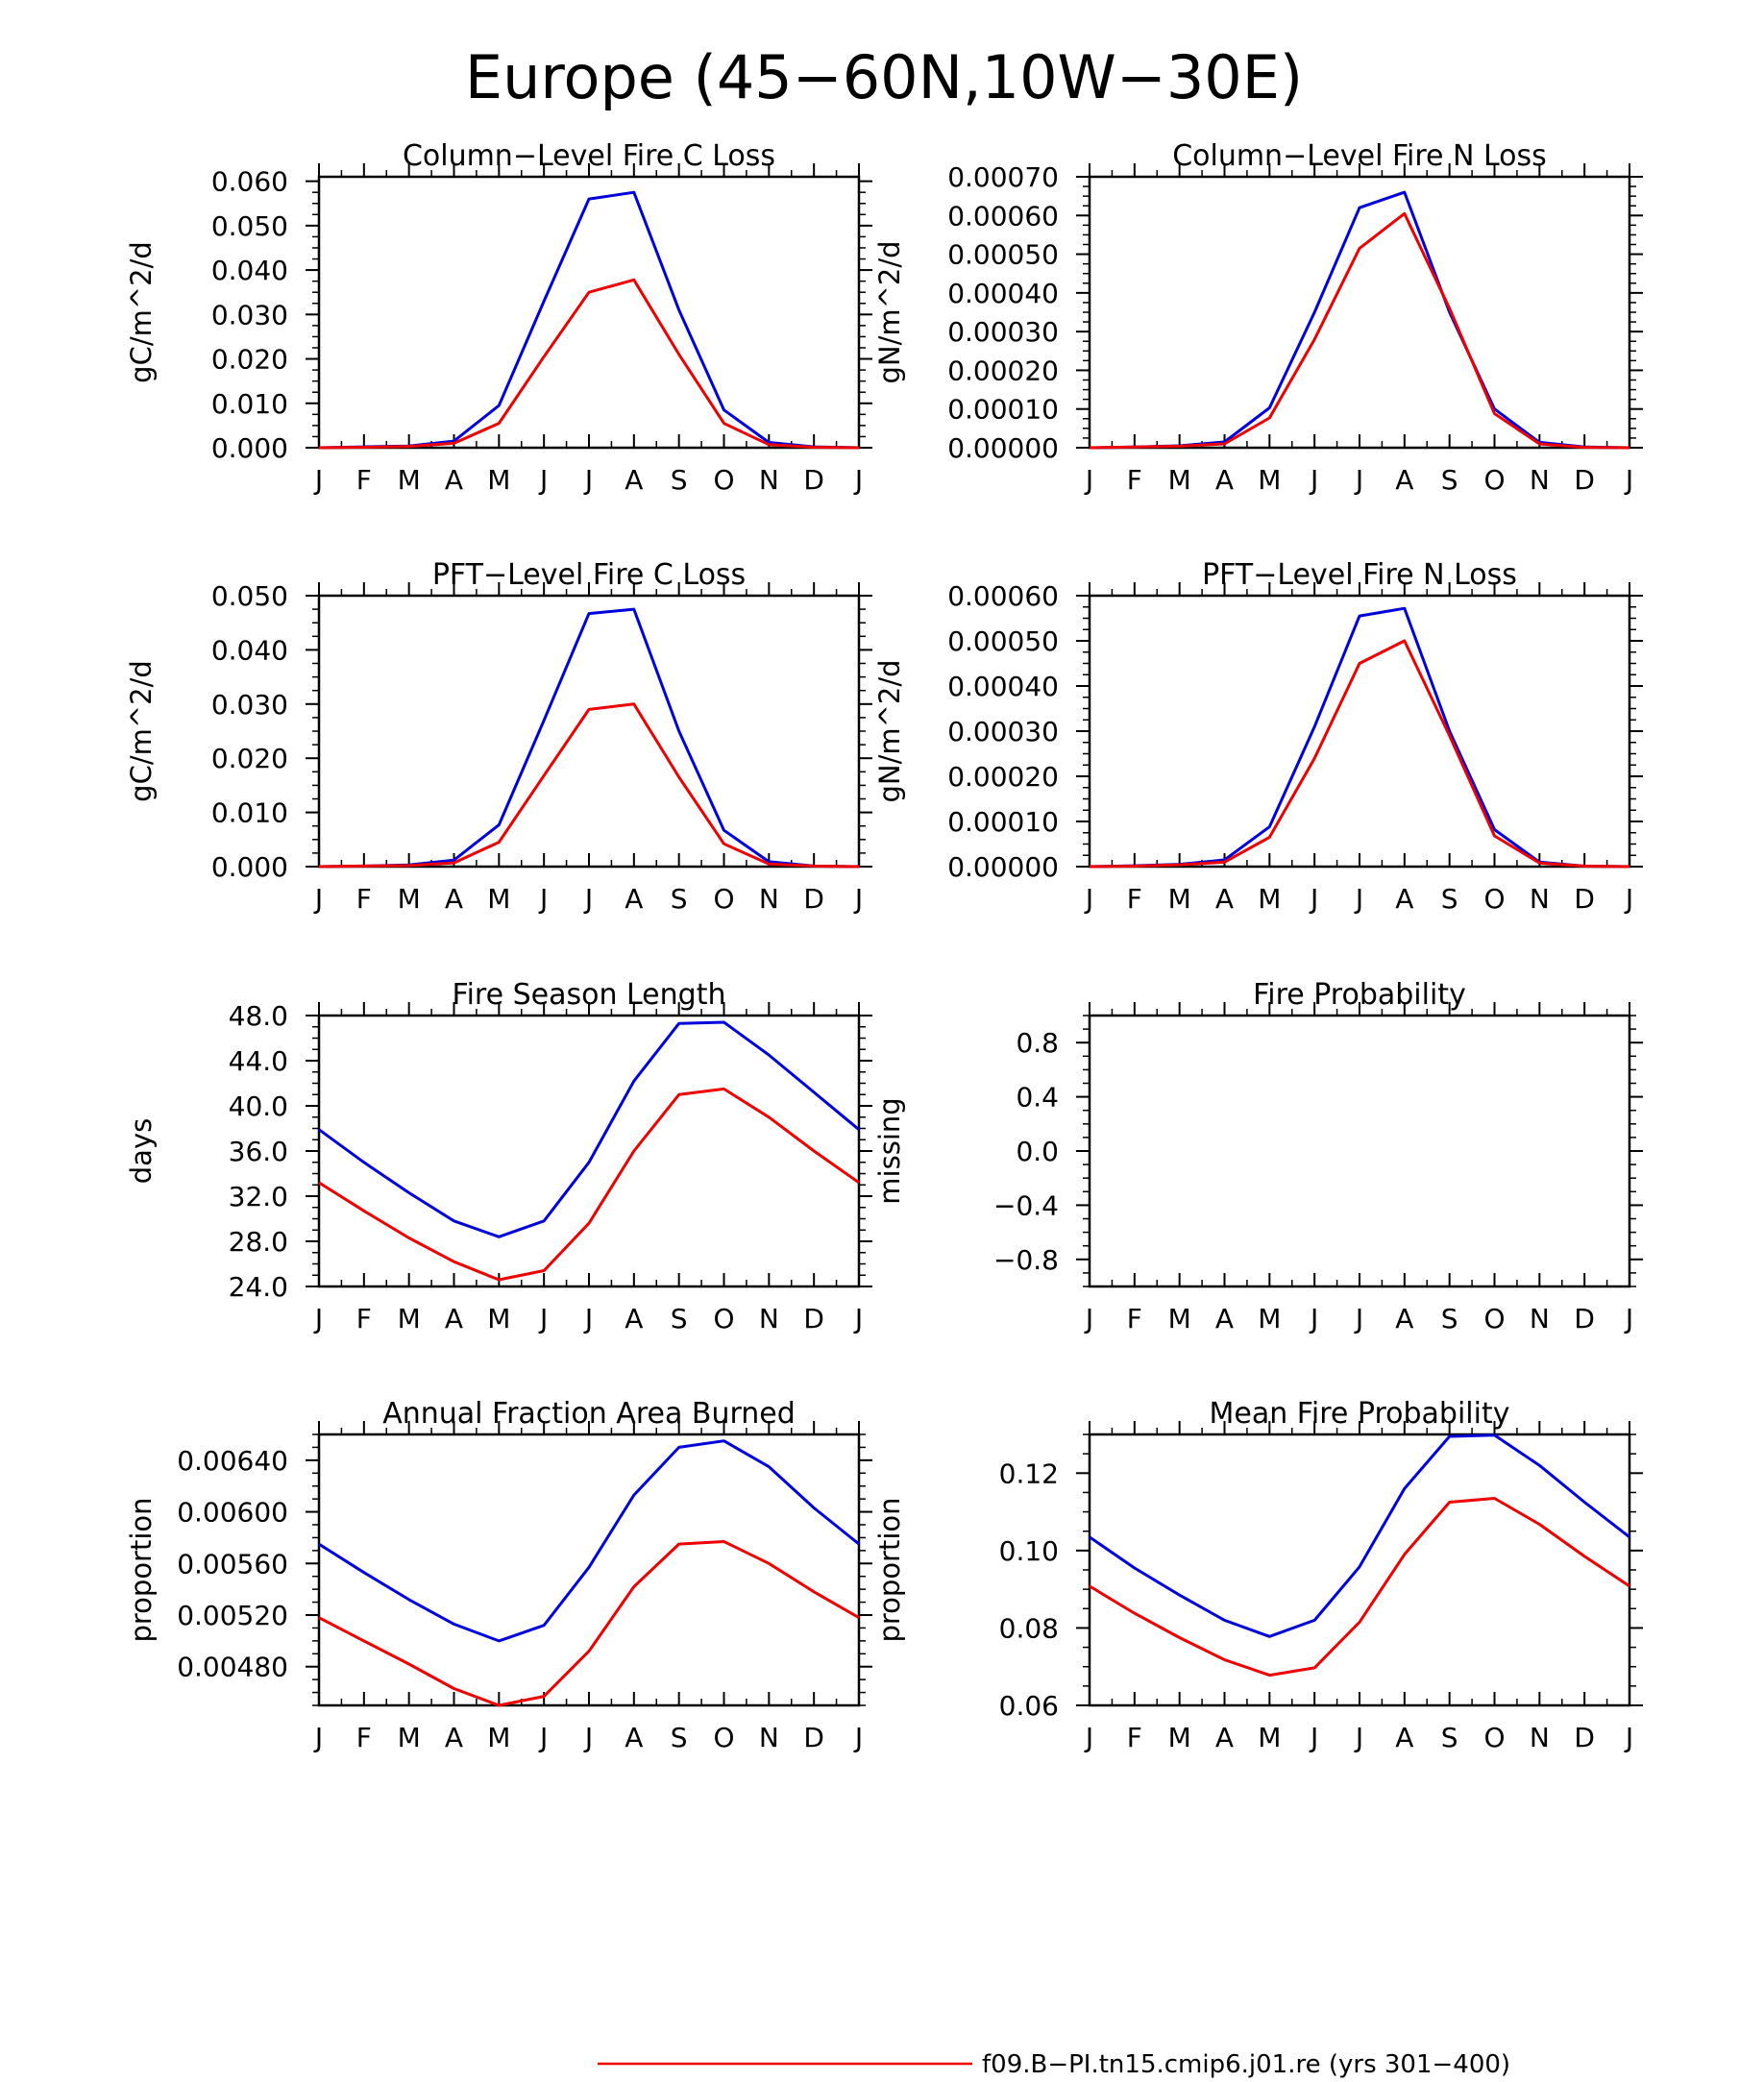  I want to click on y-tick-label: 0.00030, so click(1003, 332).